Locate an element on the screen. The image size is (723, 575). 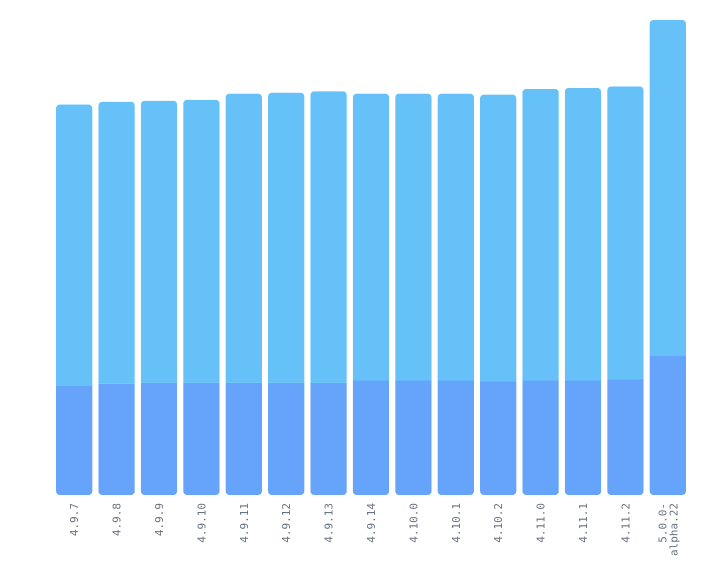
x-tick-label: 4.11.1 is located at coordinates (583, 523).